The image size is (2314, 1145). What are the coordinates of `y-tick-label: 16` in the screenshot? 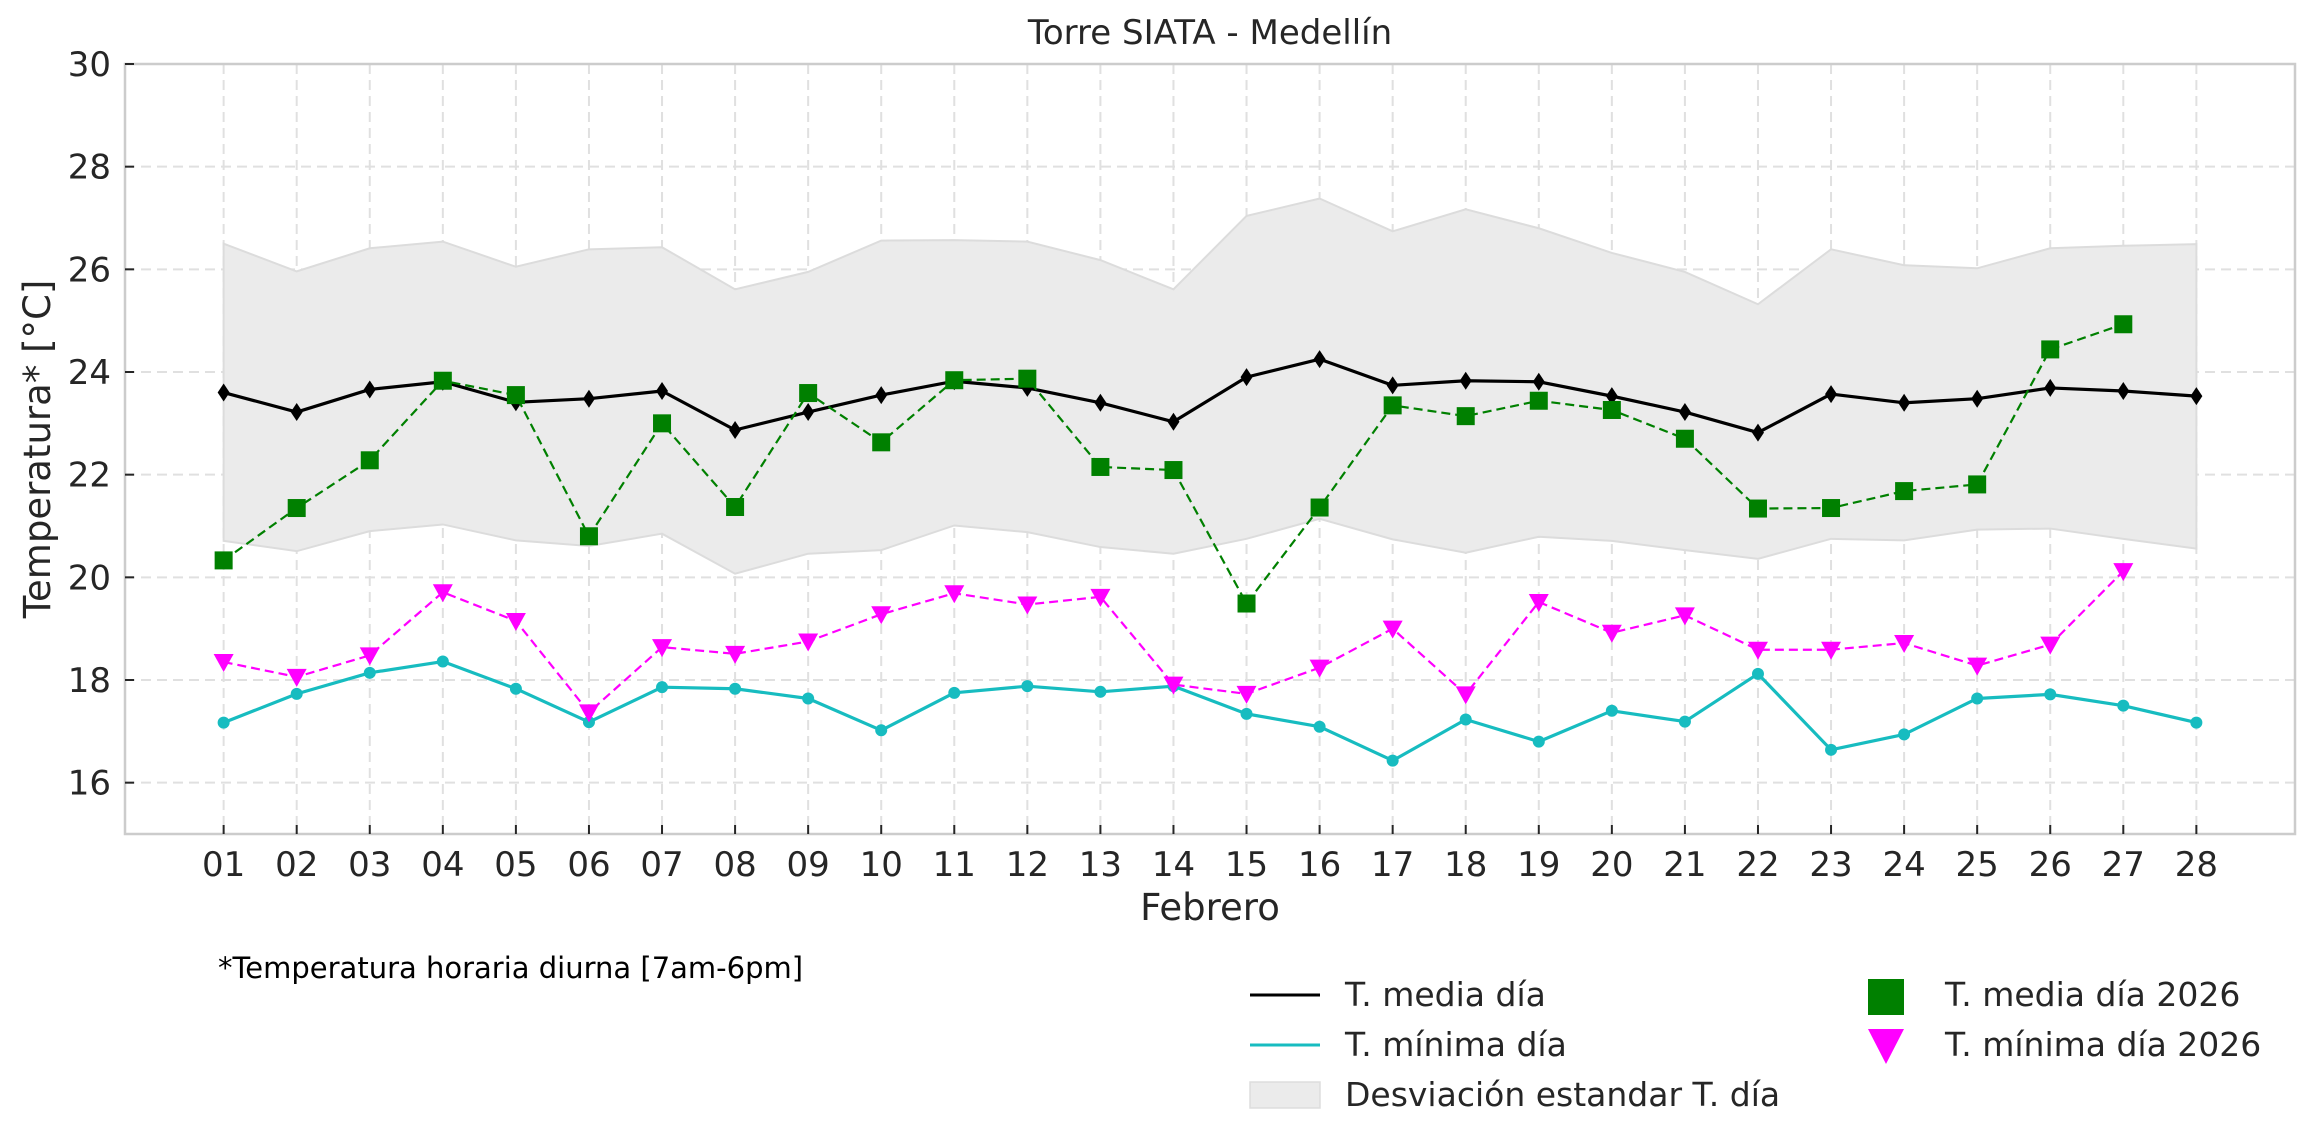 It's located at (89, 784).